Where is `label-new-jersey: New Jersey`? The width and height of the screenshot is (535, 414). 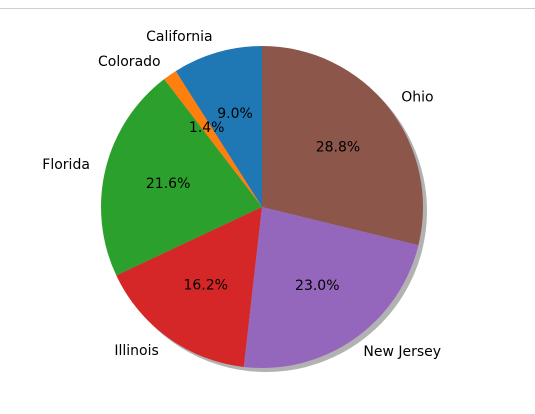
label-new-jersey: New Jersey is located at coordinates (402, 352).